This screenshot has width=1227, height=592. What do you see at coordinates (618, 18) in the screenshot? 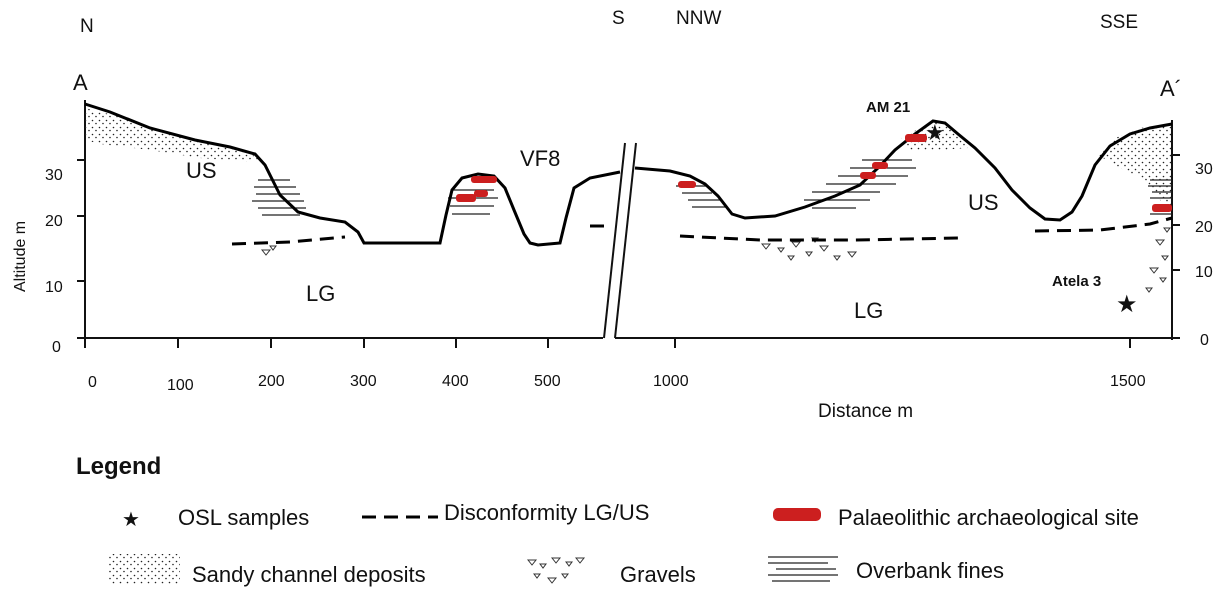
I see `direction-s: S` at bounding box center [618, 18].